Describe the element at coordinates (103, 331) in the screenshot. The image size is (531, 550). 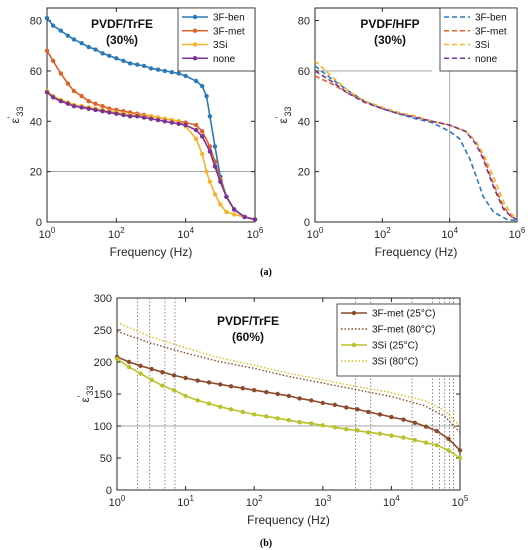
I see `y-tick-label: 250` at that location.